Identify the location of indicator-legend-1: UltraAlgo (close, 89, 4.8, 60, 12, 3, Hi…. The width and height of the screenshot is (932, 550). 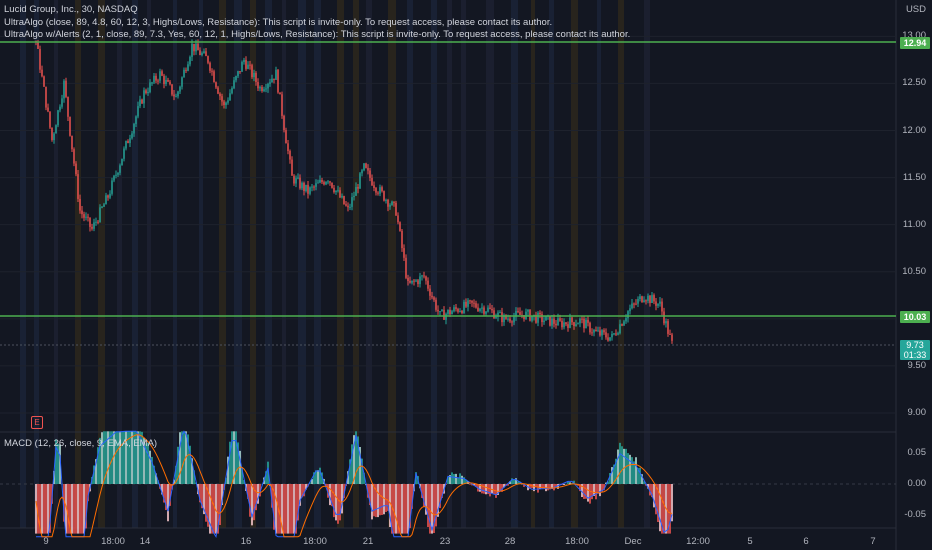
(278, 22).